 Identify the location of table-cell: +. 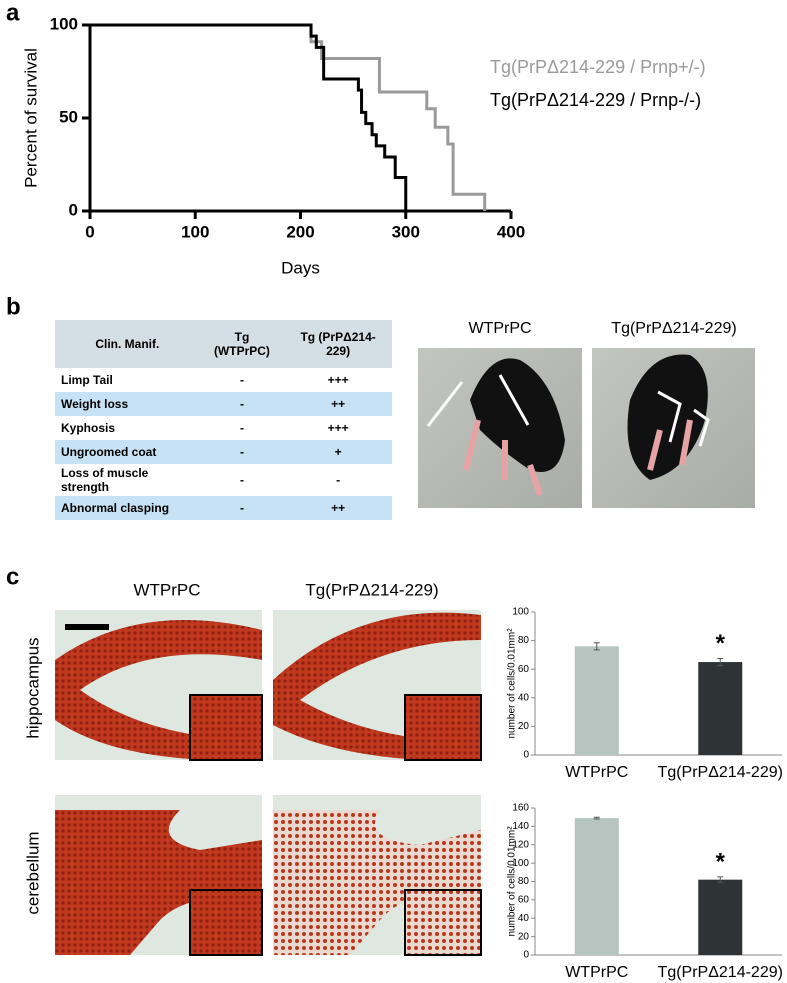
(338, 452).